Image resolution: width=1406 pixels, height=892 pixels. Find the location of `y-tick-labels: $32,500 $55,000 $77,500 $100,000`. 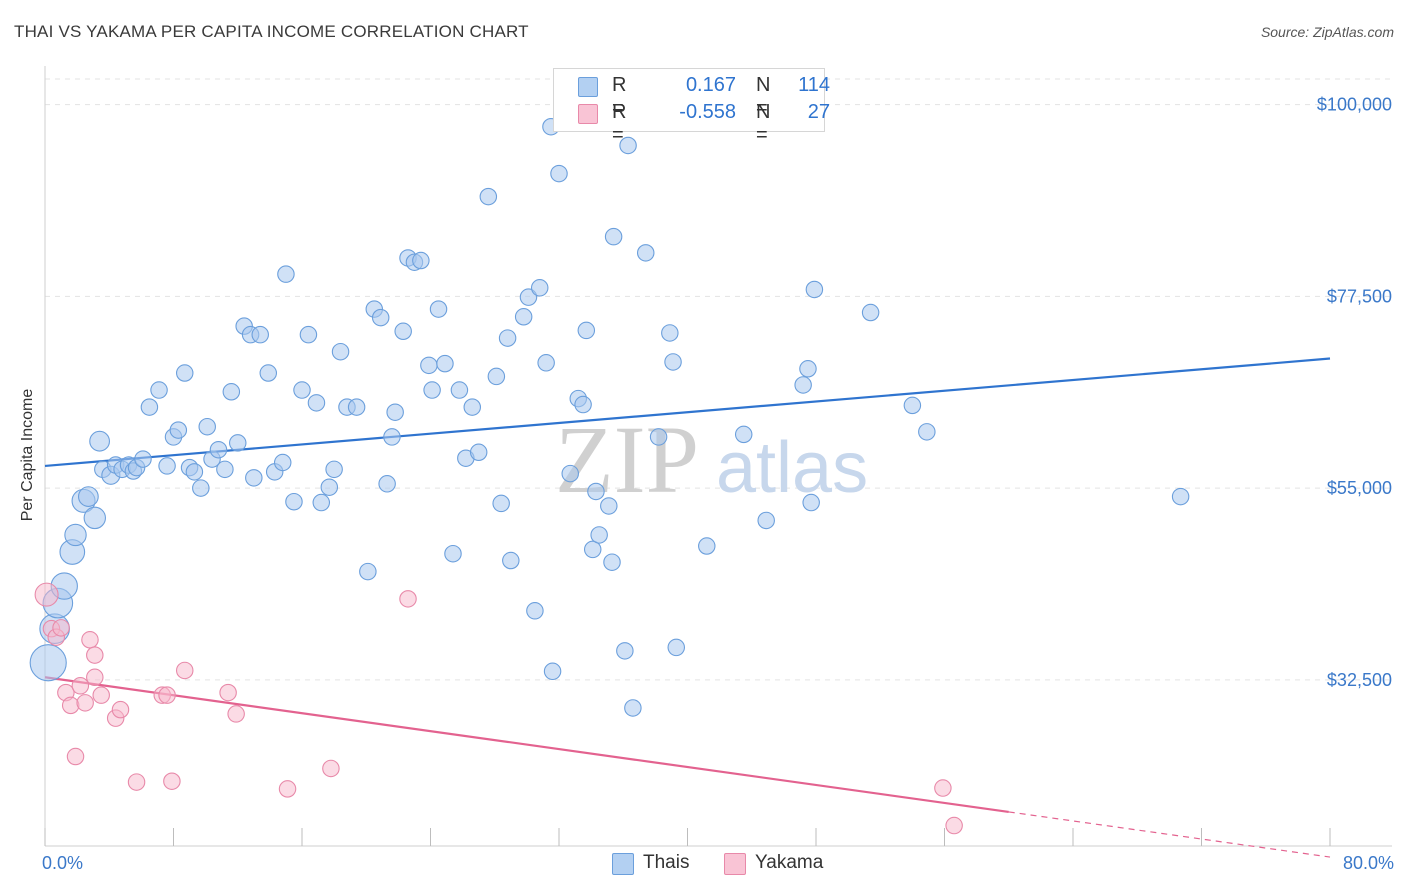

y-tick-labels: $32,500 $55,000 $77,500 $100,000 is located at coordinates (1354, 392).